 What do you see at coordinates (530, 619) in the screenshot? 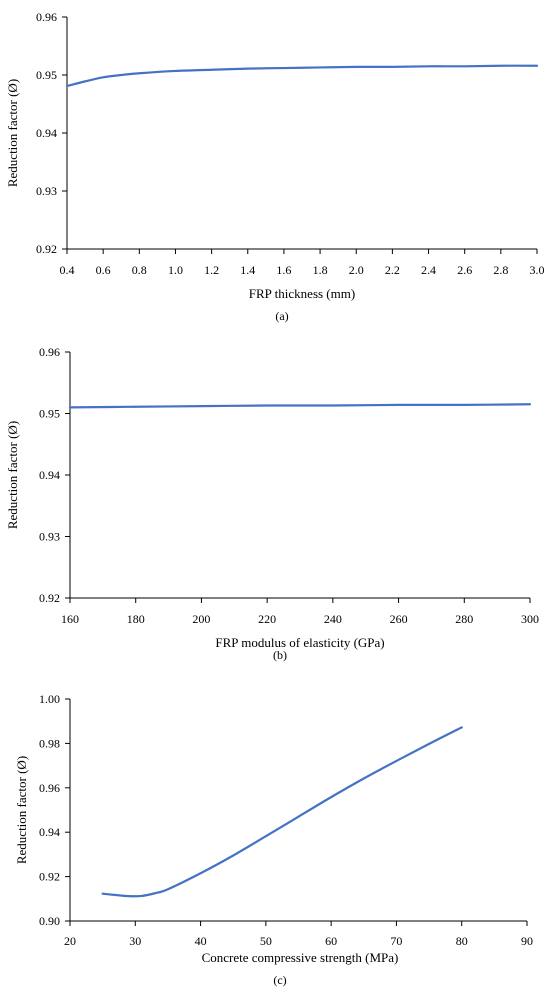
I see `x-tick-label: 300` at bounding box center [530, 619].